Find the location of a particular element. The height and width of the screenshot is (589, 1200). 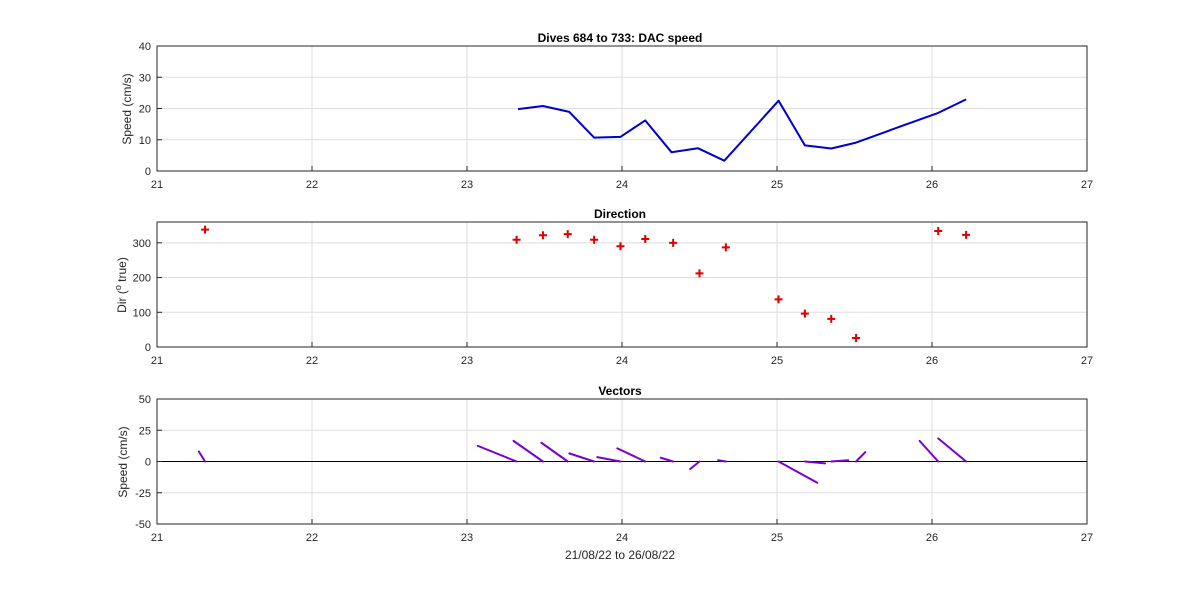

direction-x-tick-label-3: 24 is located at coordinates (622, 361).